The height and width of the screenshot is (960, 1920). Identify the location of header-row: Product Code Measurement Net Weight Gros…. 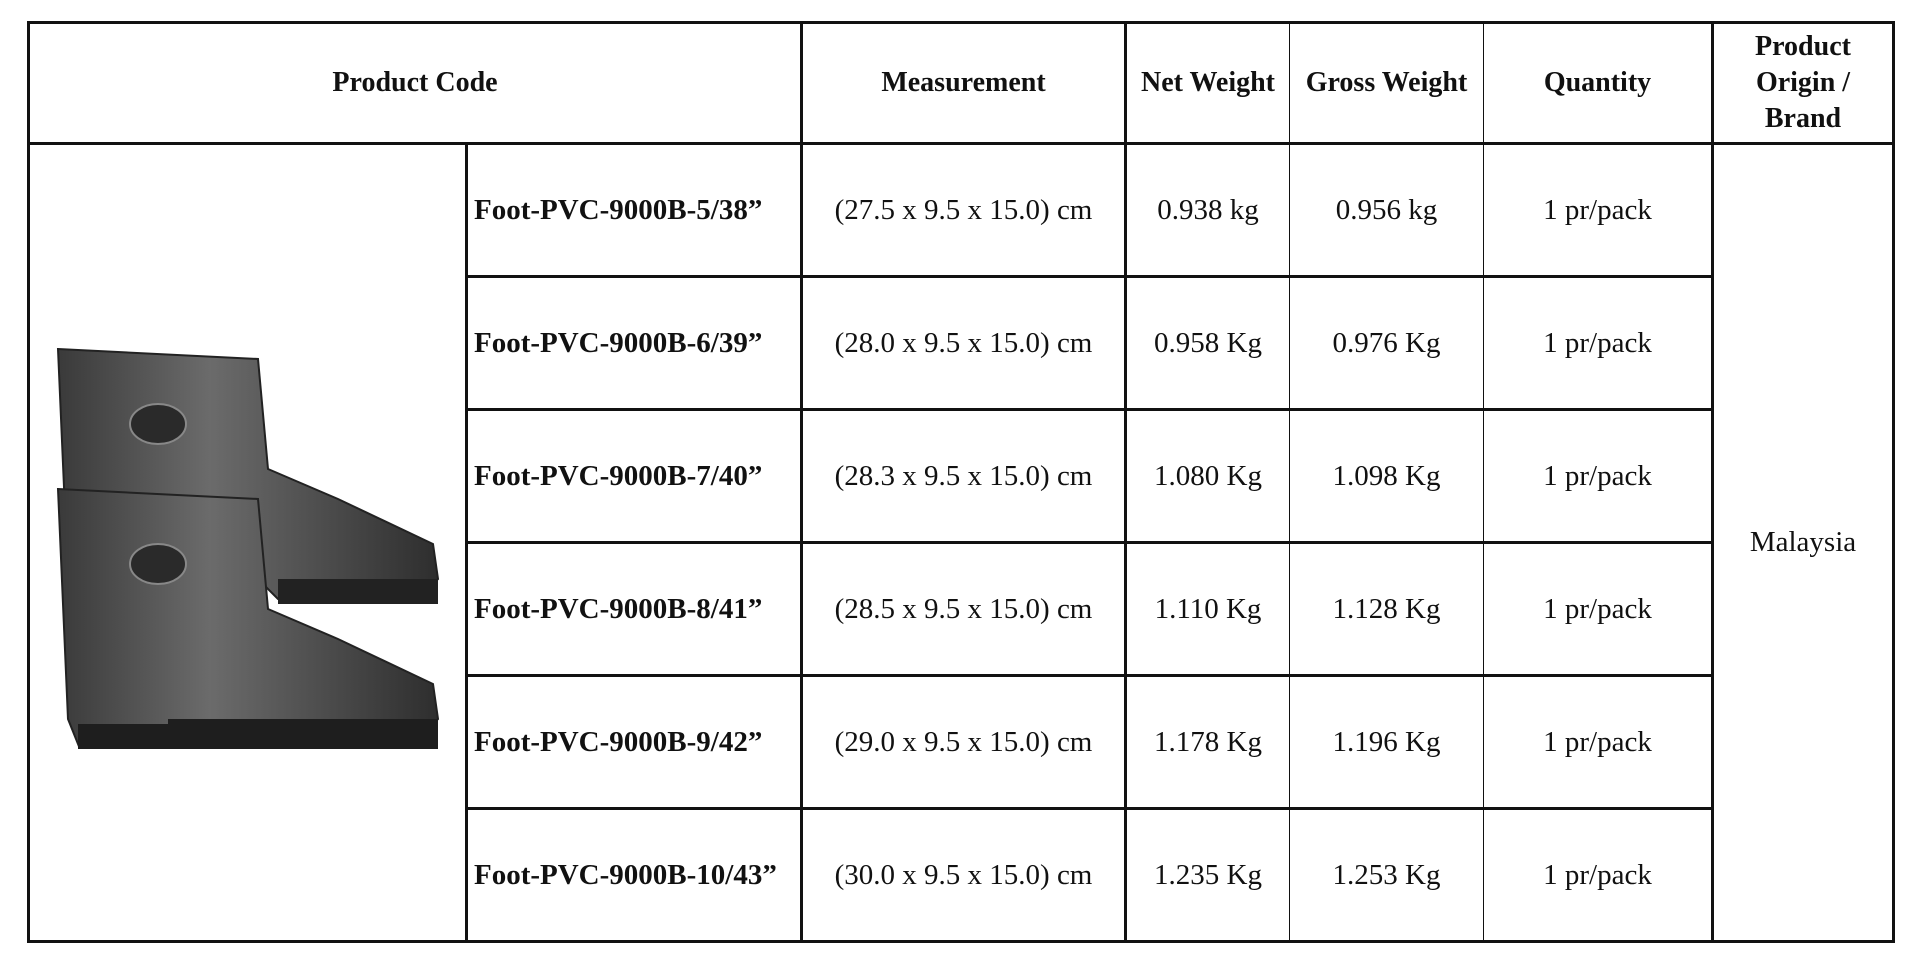
(961, 83).